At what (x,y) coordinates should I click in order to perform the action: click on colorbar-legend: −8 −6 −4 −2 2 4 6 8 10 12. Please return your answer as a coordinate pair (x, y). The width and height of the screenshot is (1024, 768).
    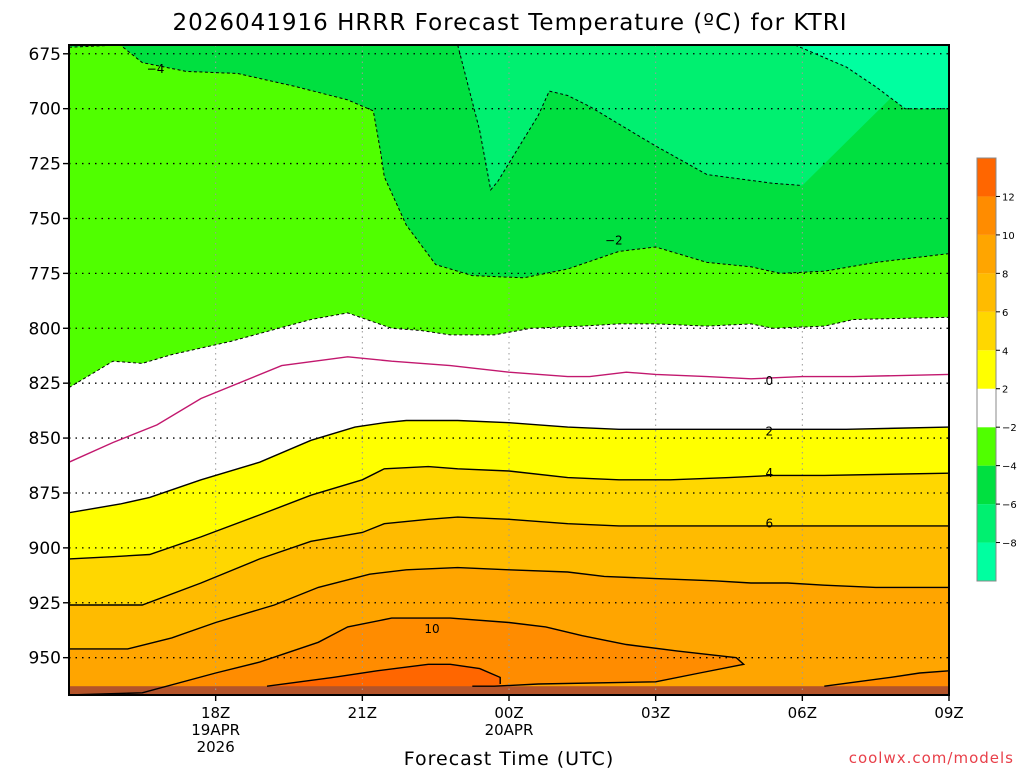
    Looking at the image, I should click on (996, 369).